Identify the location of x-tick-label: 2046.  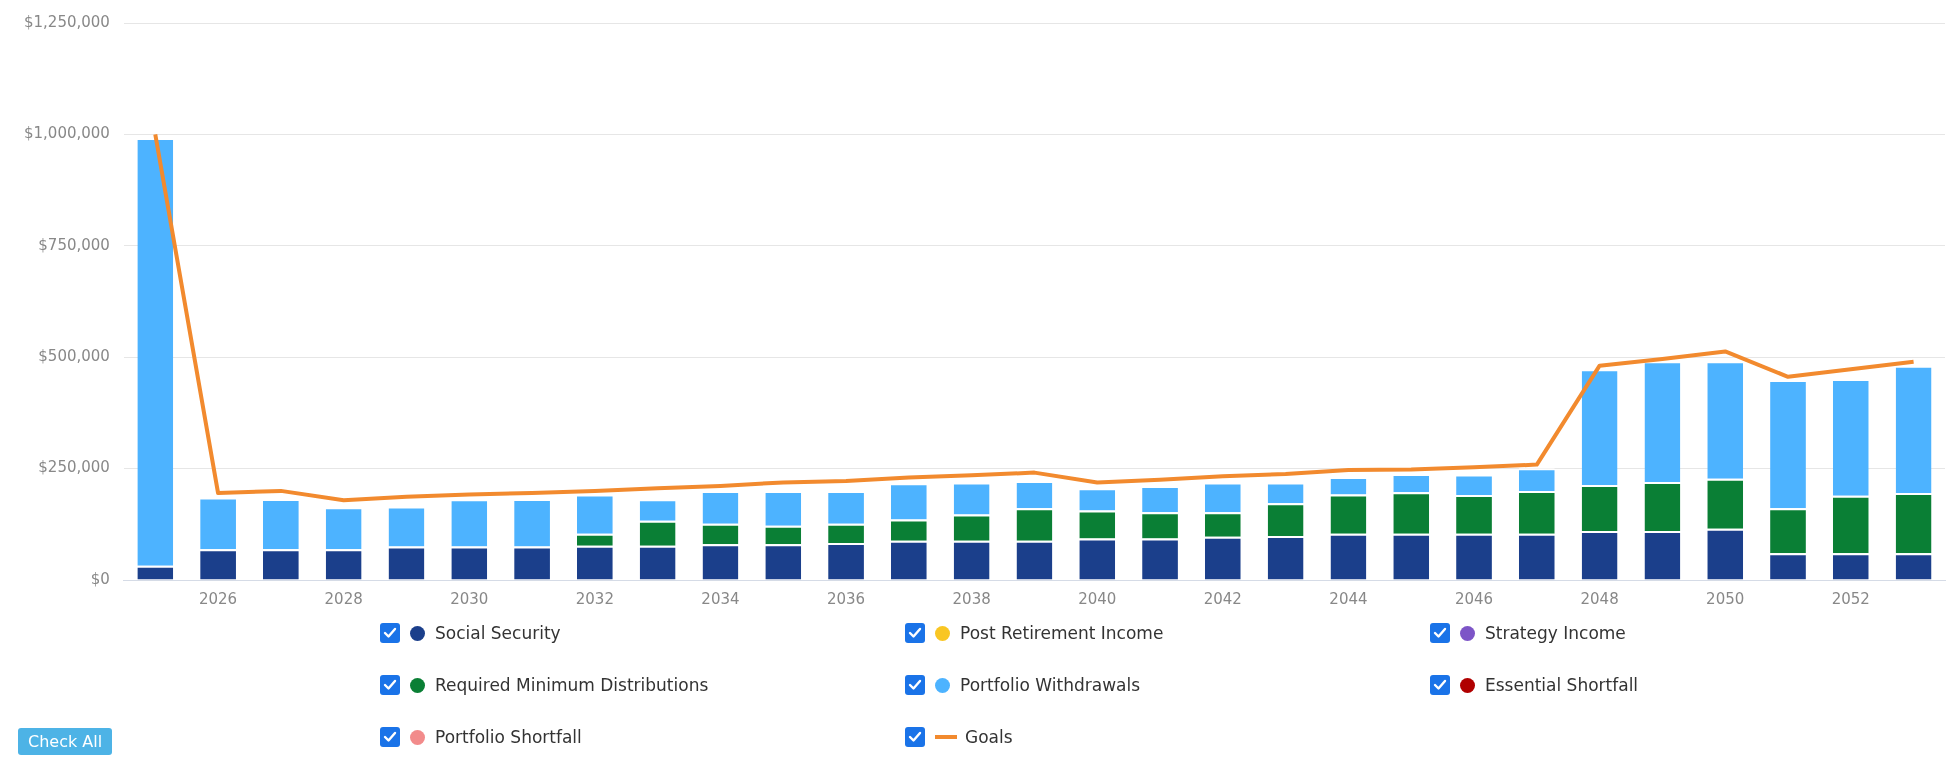
(1474, 598).